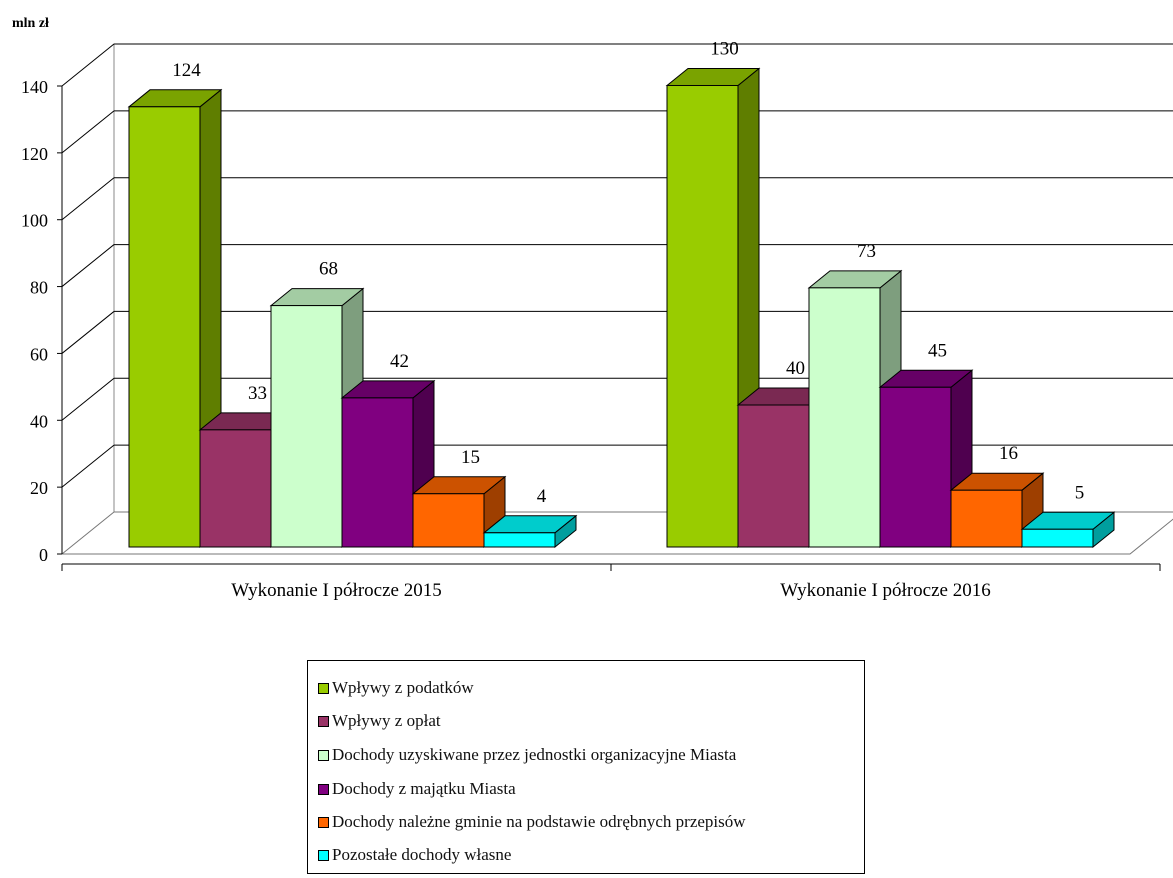 The width and height of the screenshot is (1173, 878). What do you see at coordinates (336, 590) in the screenshot?
I see `x-tick-label-0: Wykonanie I półrocze 2015` at bounding box center [336, 590].